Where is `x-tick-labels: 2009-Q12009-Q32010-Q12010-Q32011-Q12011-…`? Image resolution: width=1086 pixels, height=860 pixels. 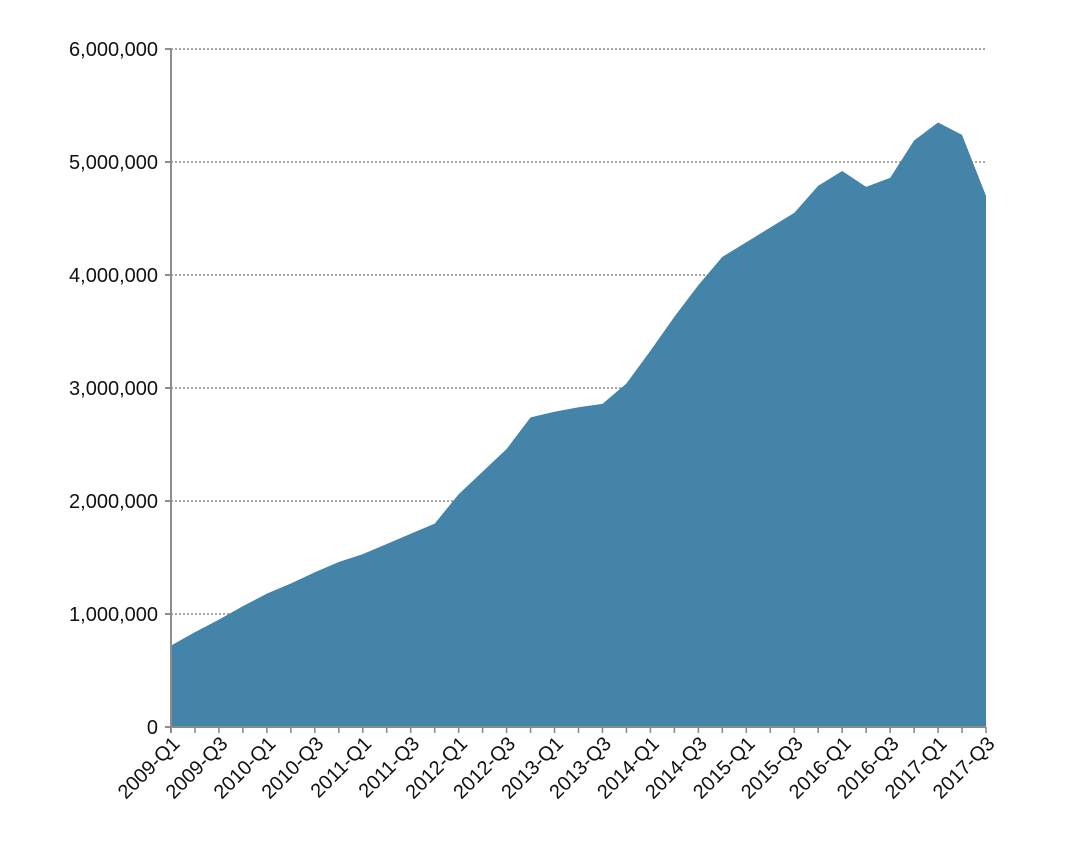
x-tick-labels: 2009-Q12009-Q32010-Q12010-Q32011-Q12011-… is located at coordinates (557, 768).